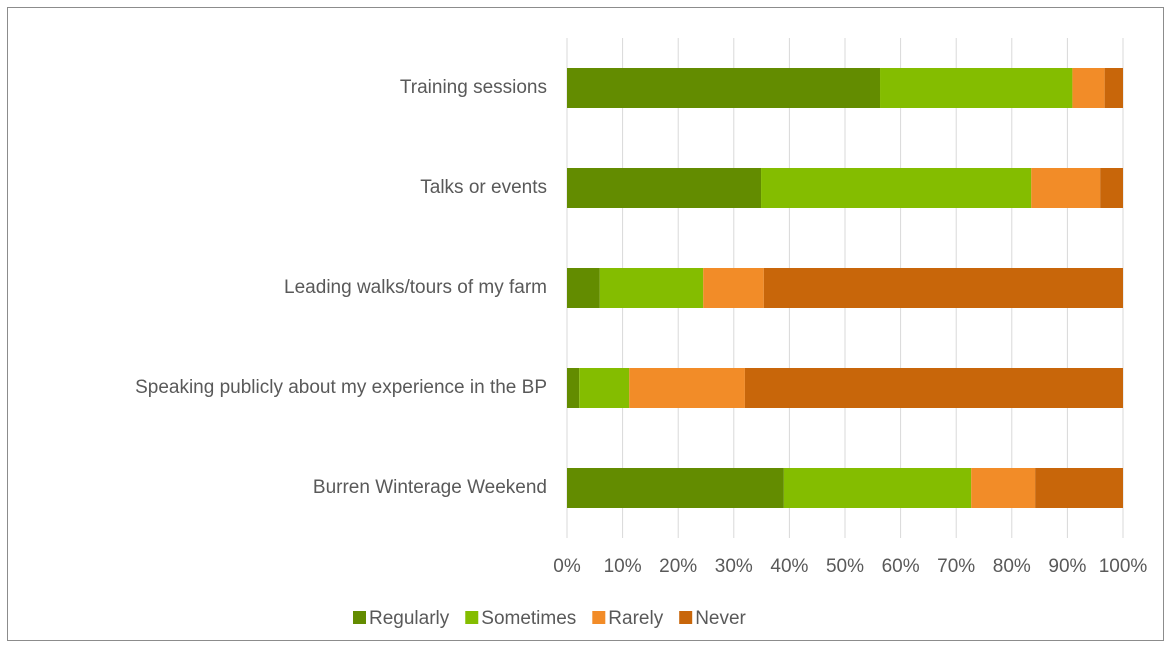 This screenshot has width=1171, height=653. Describe the element at coordinates (528, 618) in the screenshot. I see `legend-label: Sometimes` at that location.